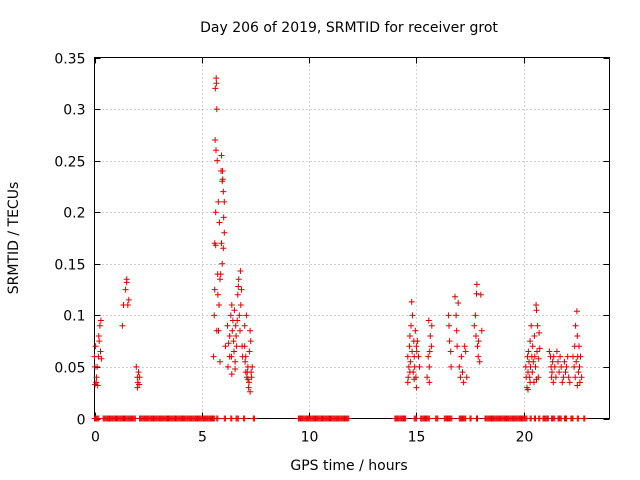  I want to click on y-tick-label: 0.15, so click(69, 266).